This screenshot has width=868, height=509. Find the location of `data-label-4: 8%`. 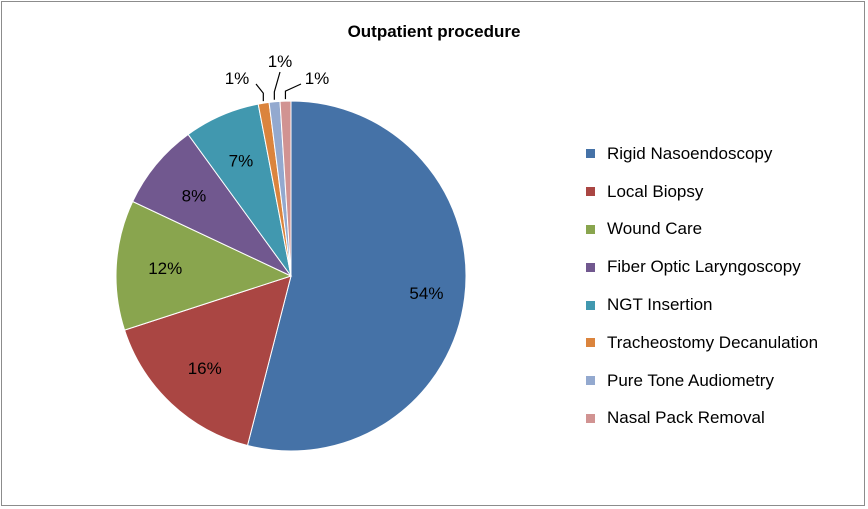

data-label-4: 8% is located at coordinates (194, 196).